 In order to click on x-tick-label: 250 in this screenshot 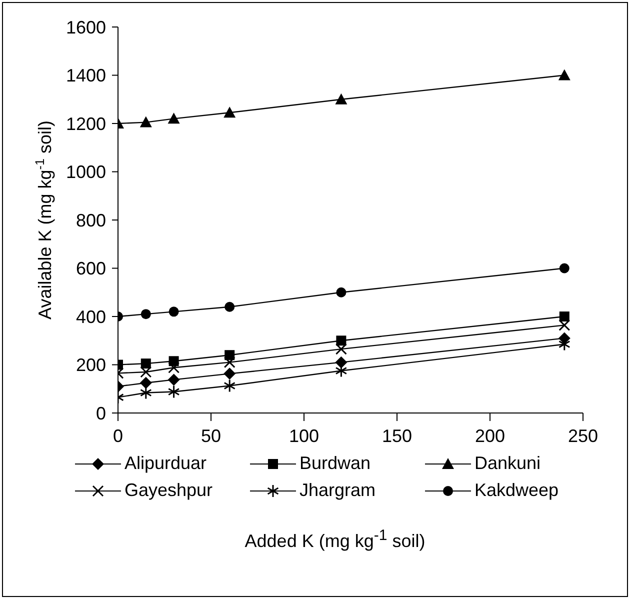, I will do `click(583, 436)`.